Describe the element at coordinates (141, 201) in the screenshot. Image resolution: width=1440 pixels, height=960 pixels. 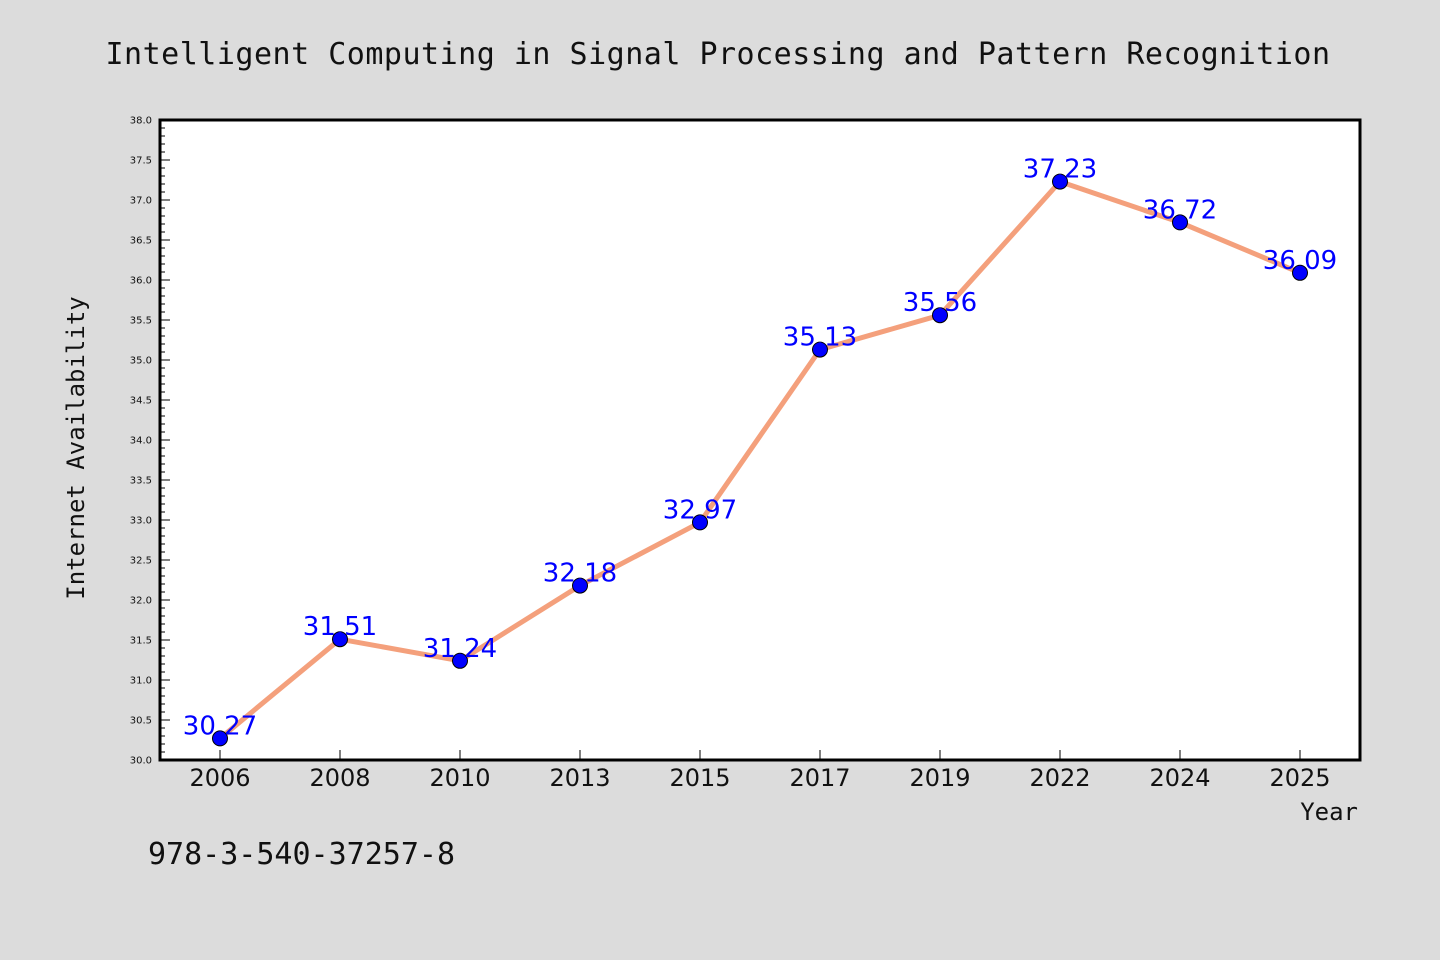
I see `y-tick-label: 37.0` at that location.